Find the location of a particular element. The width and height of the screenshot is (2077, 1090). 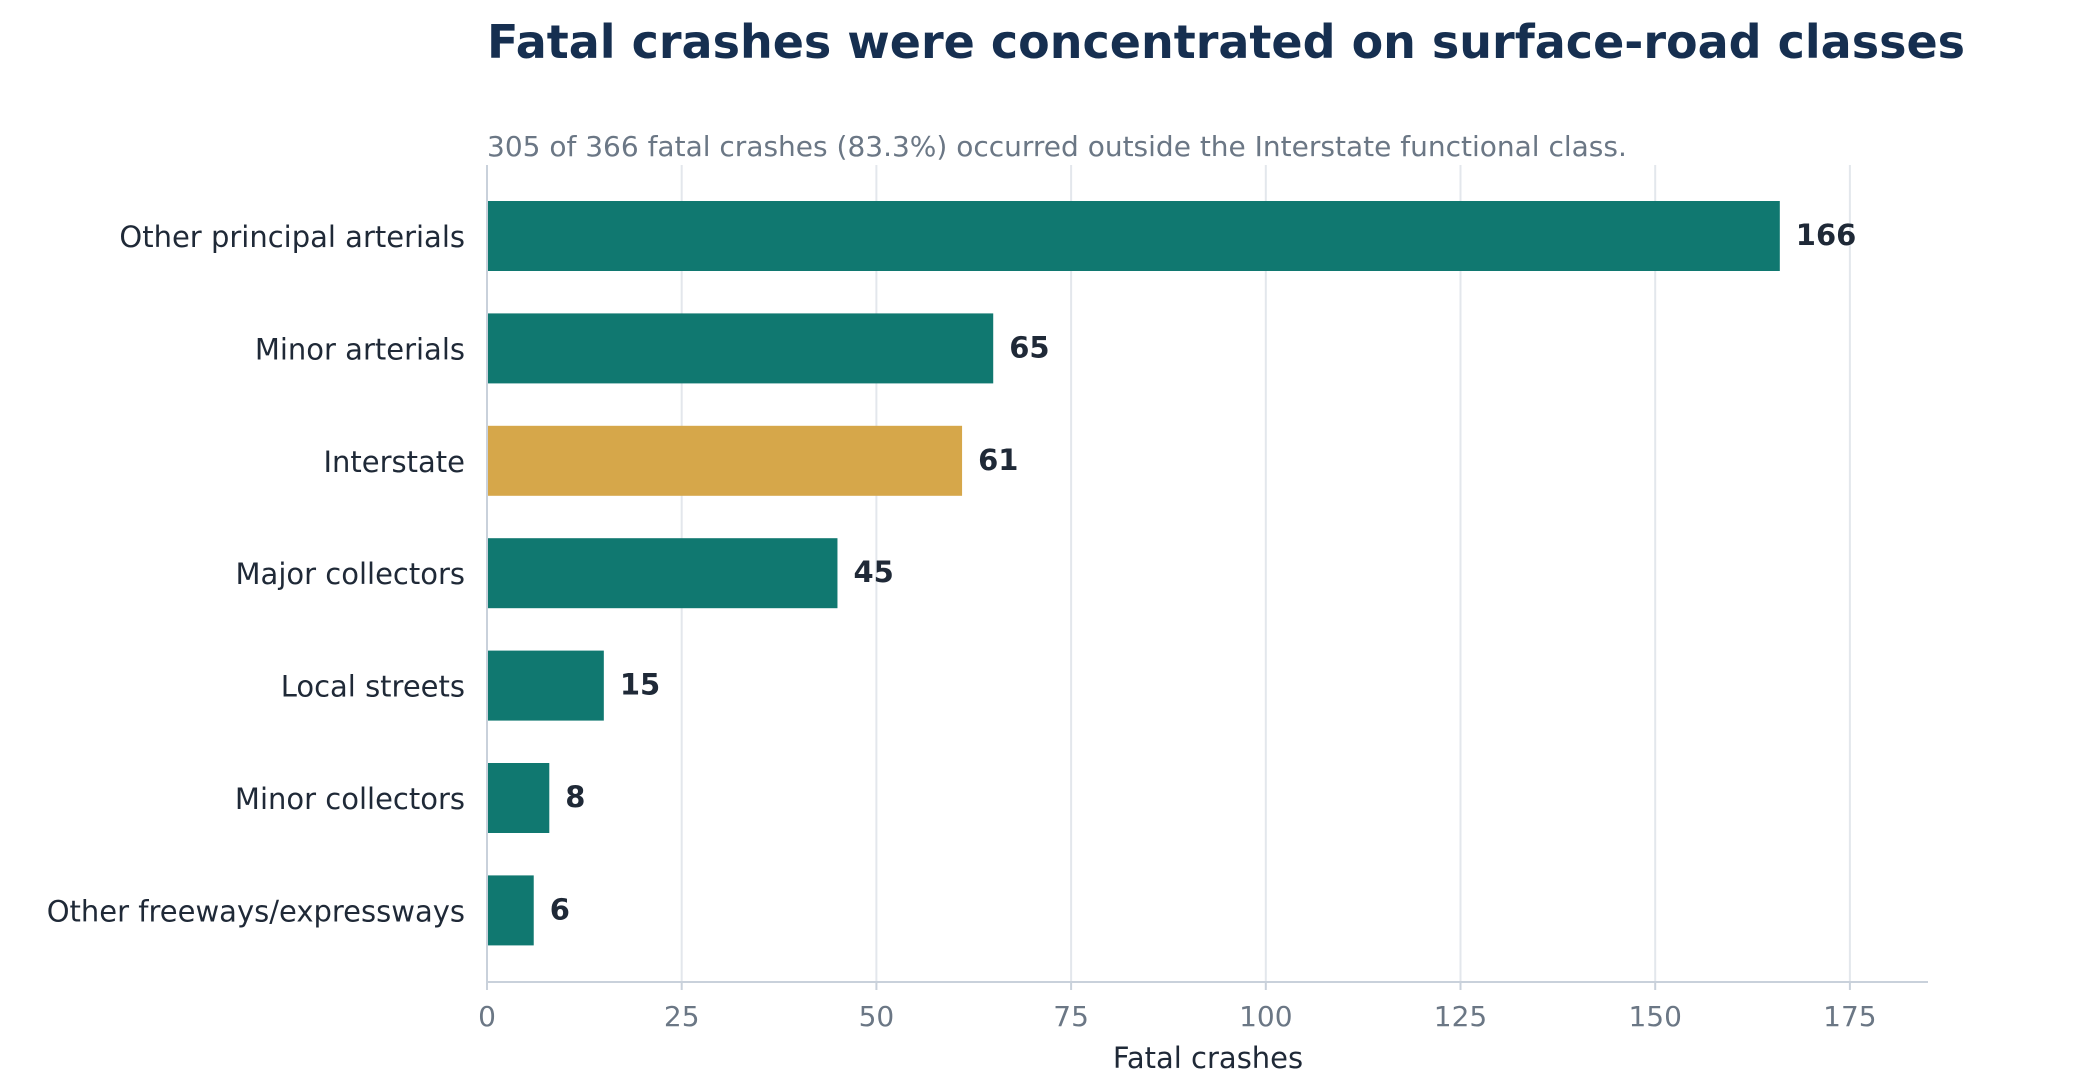

x-tick-label: 125 is located at coordinates (1460, 1016).